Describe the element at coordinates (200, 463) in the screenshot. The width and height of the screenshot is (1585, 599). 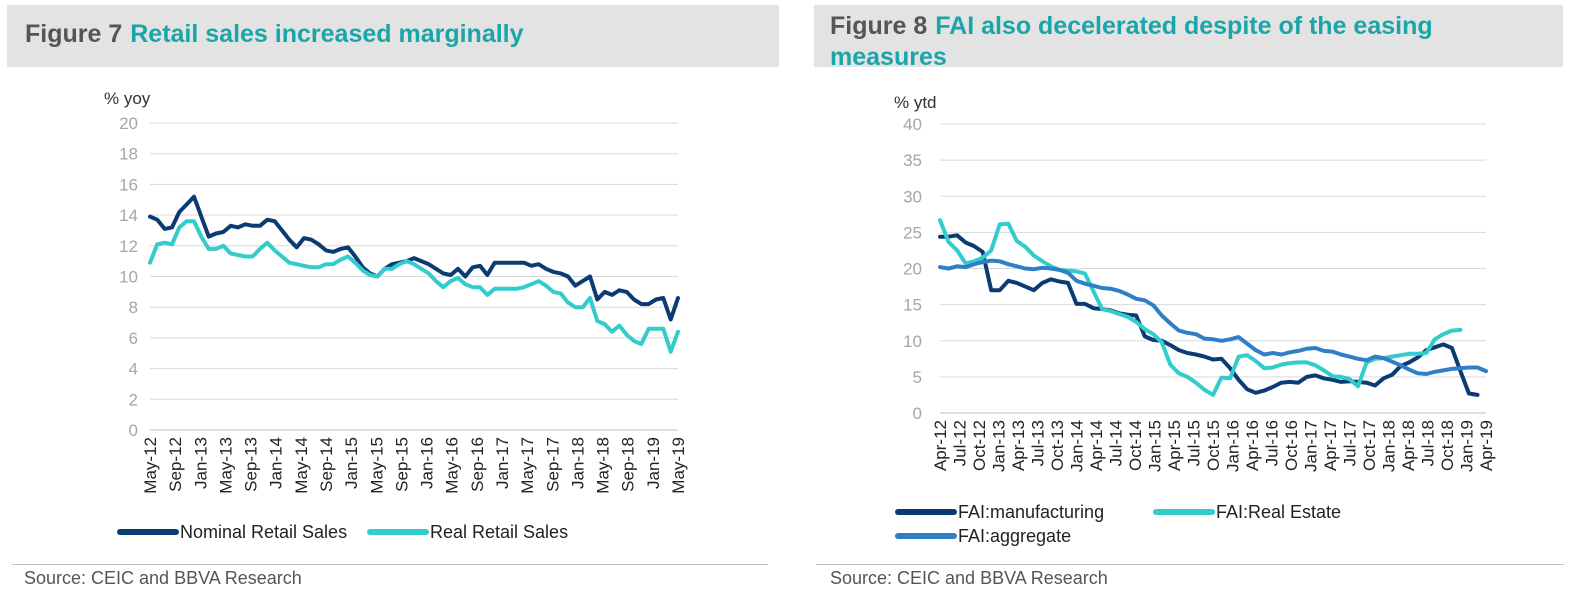
I see `chart1-x-tick-label: Jan-13` at that location.